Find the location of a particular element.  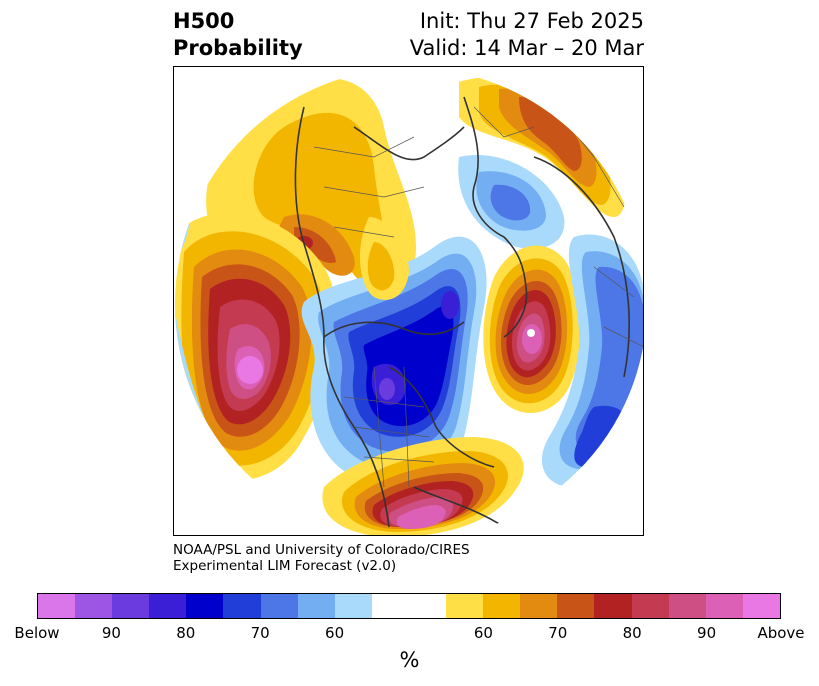

colorbar-tick-label: Above is located at coordinates (781, 633).